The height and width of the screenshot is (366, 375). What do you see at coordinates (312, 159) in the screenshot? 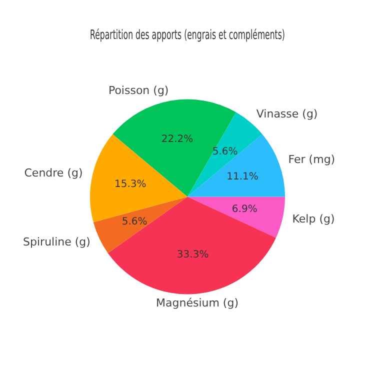
I see `slice-label: Fer (mg)` at bounding box center [312, 159].